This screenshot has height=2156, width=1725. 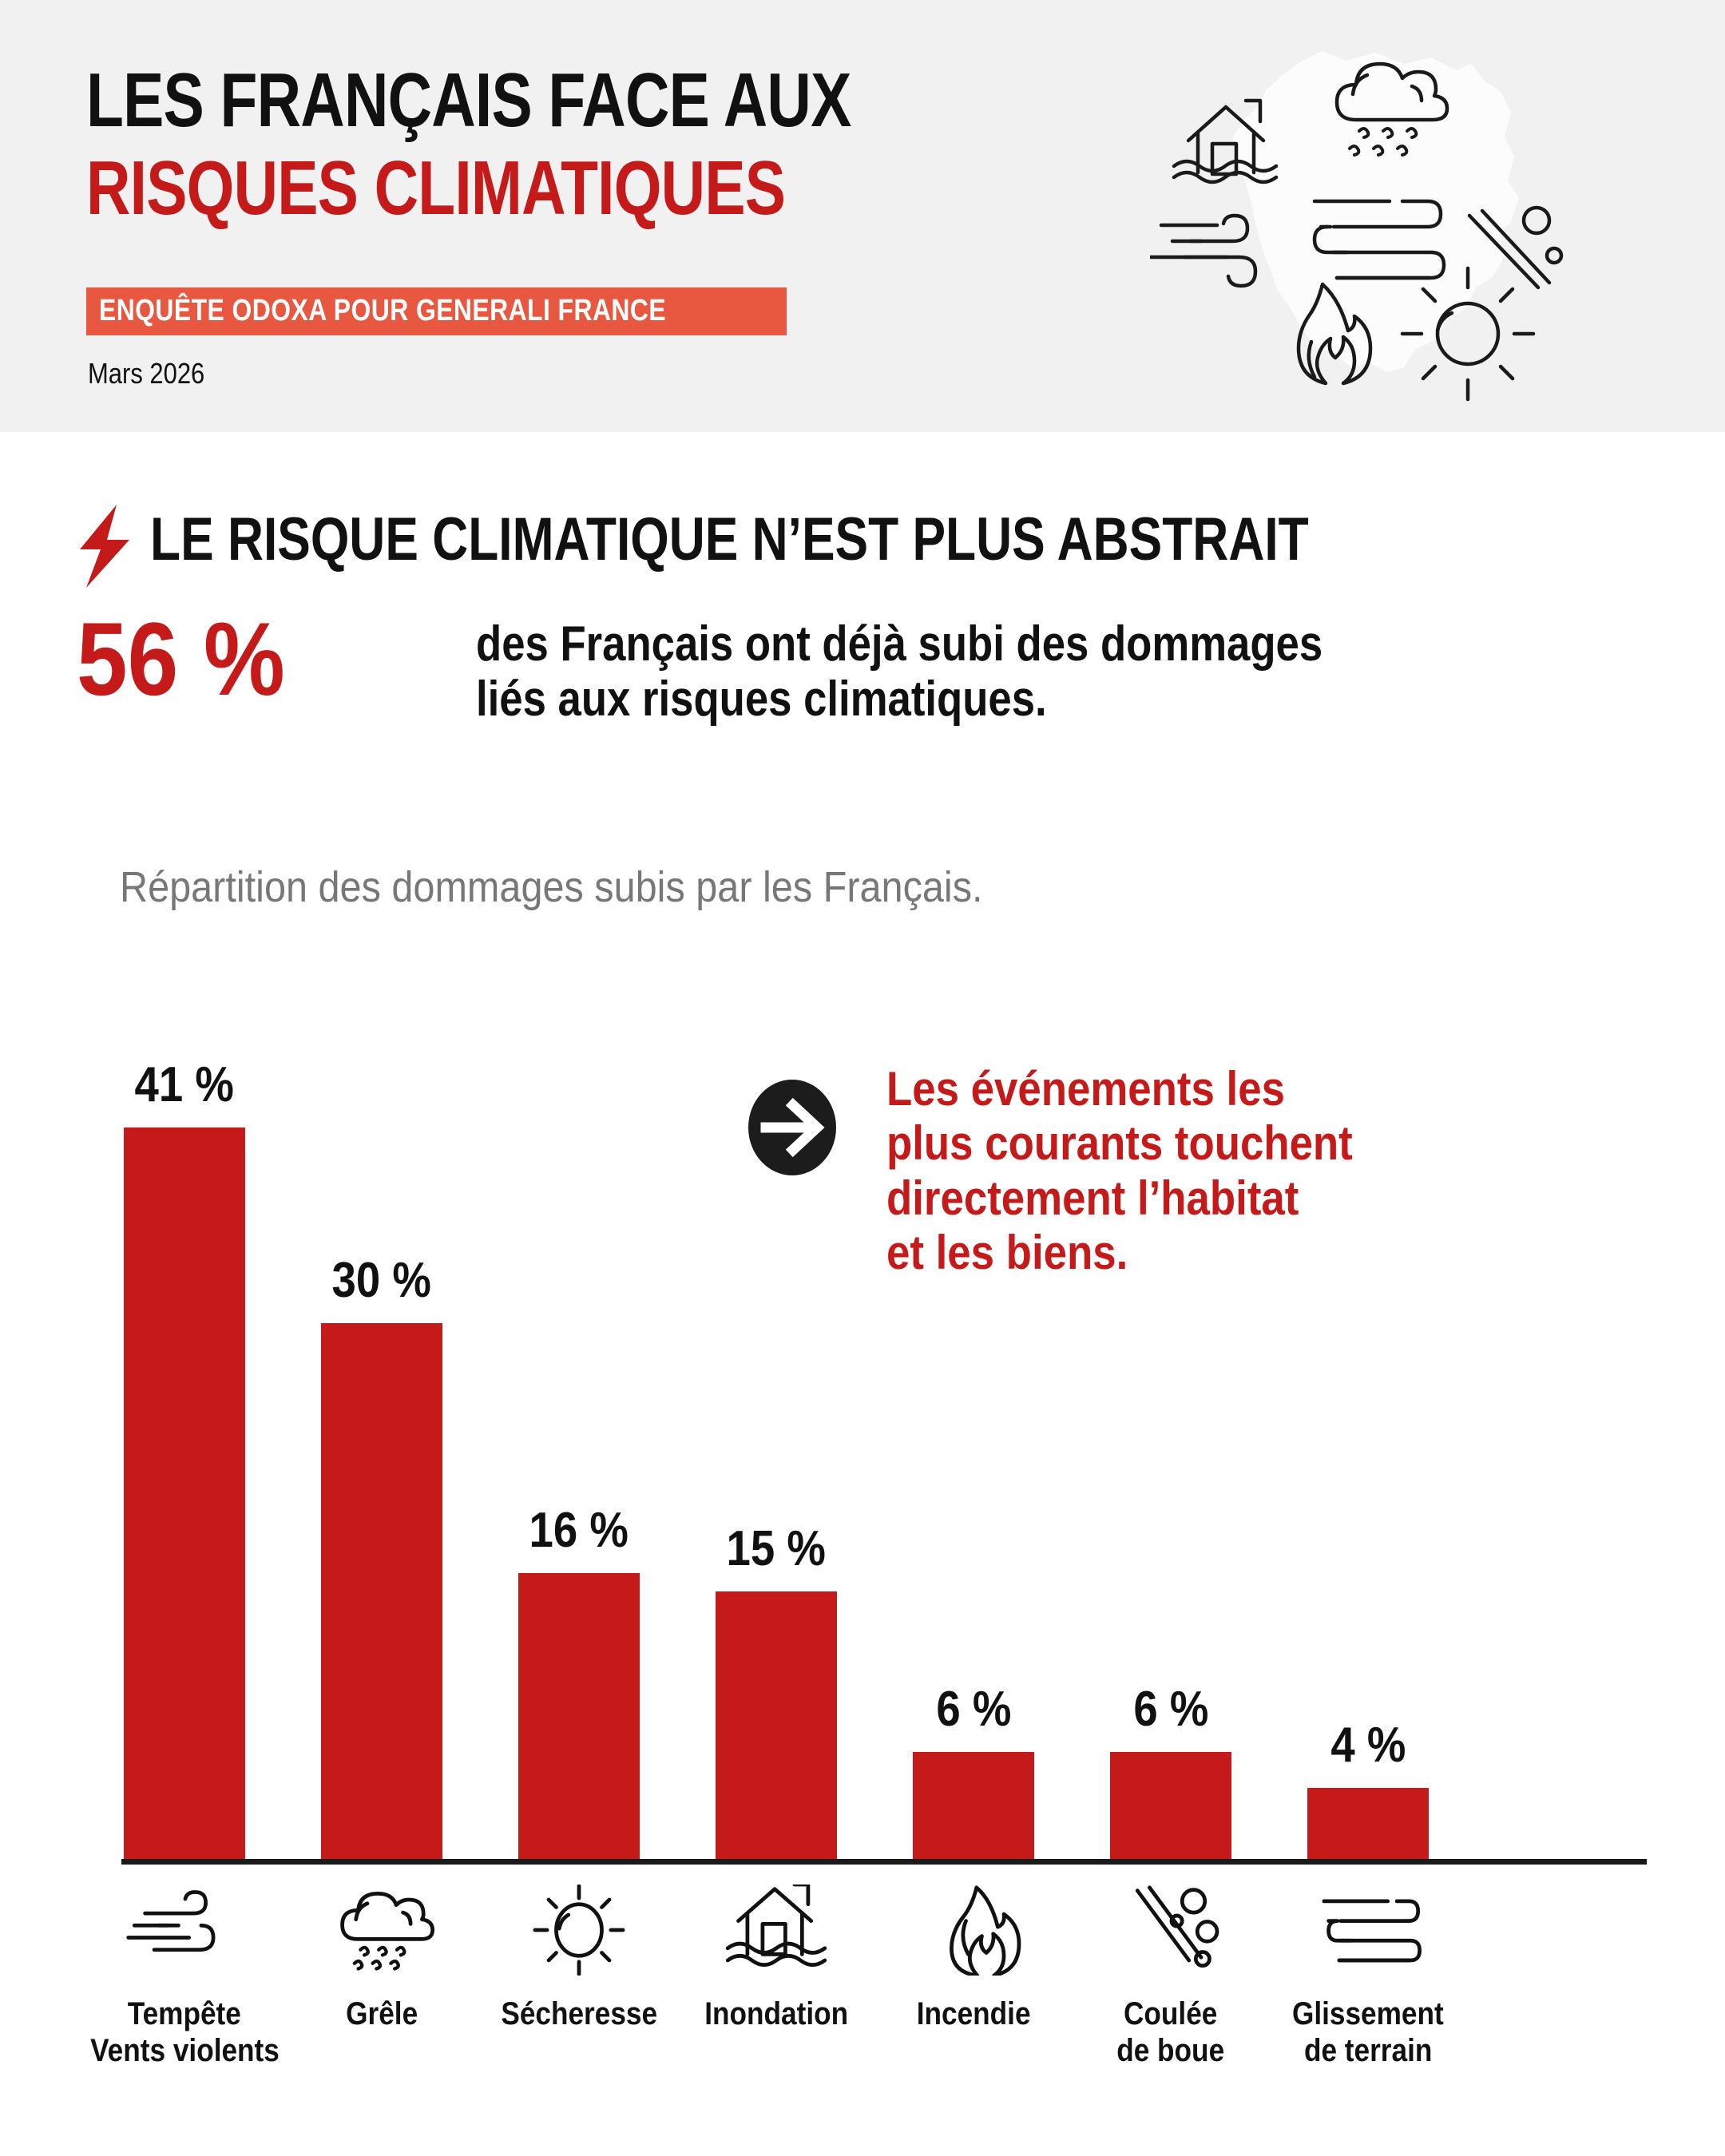 I want to click on category-label: Sécheresse, so click(x=579, y=2014).